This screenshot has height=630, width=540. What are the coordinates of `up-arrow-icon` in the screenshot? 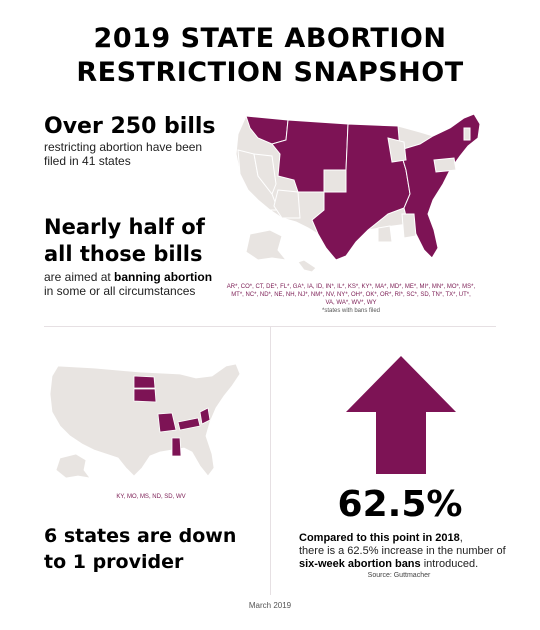 It's located at (401, 415).